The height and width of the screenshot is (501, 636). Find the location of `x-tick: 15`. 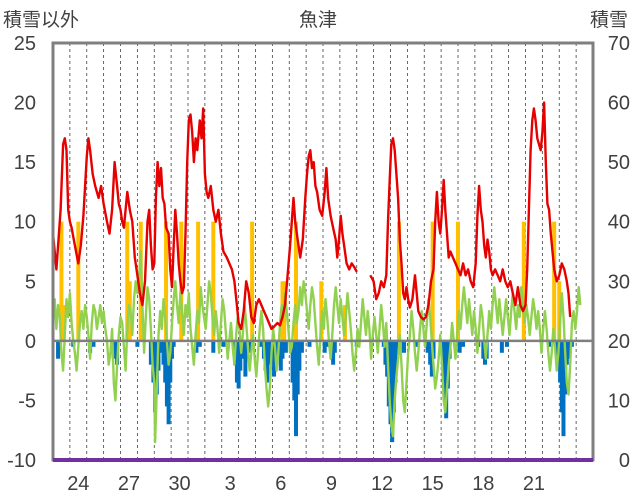

x-tick: 15 is located at coordinates (433, 484).